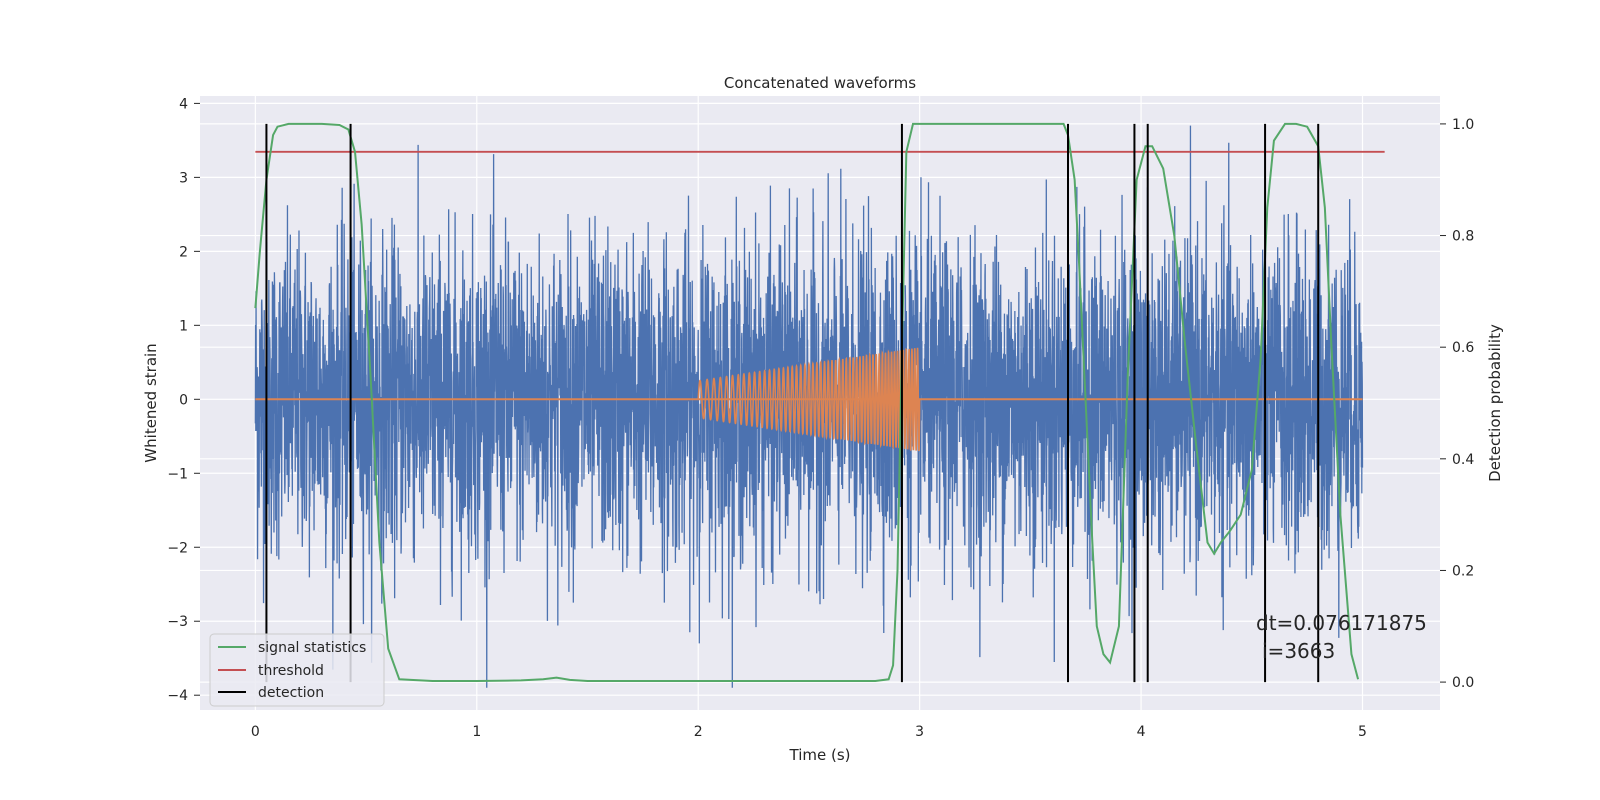 The width and height of the screenshot is (1600, 800). Describe the element at coordinates (1463, 571) in the screenshot. I see `y2-tick-label: 0.2` at that location.